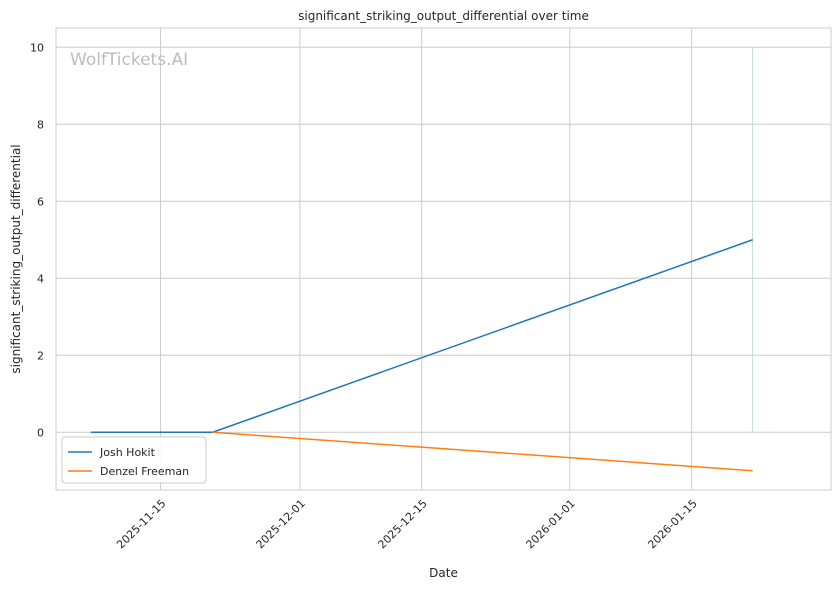 This screenshot has width=840, height=593. Describe the element at coordinates (672, 524) in the screenshot. I see `x-tick-label: 2026-01-15` at that location.